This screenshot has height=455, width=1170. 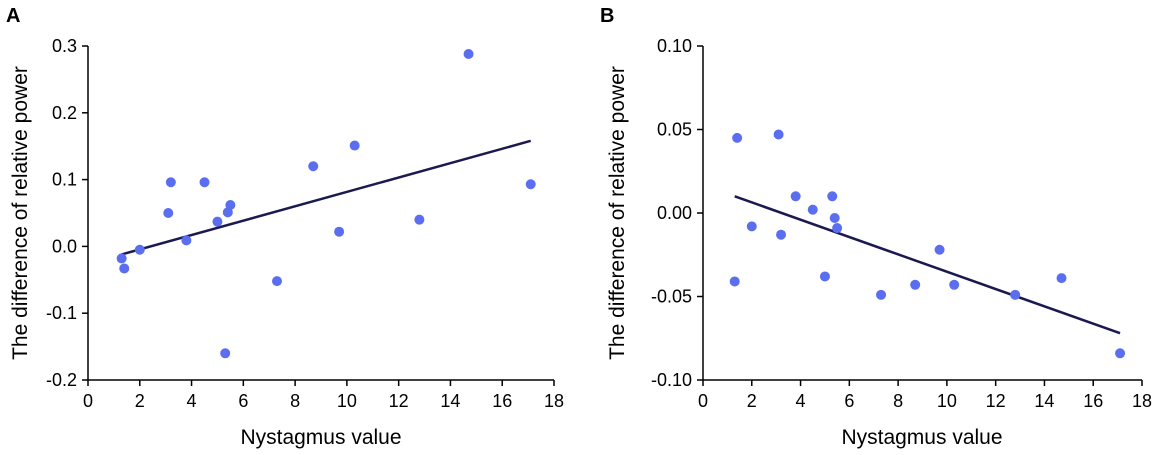 What do you see at coordinates (64, 180) in the screenshot?
I see `panel-a-y-tick-label: 0.1` at bounding box center [64, 180].